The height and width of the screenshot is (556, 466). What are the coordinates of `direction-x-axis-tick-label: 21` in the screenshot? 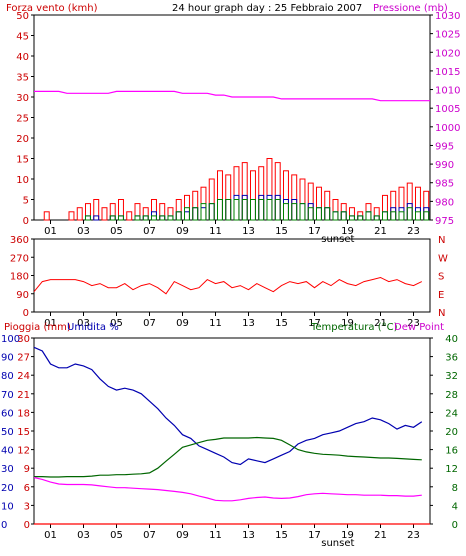 It's located at (380, 323).